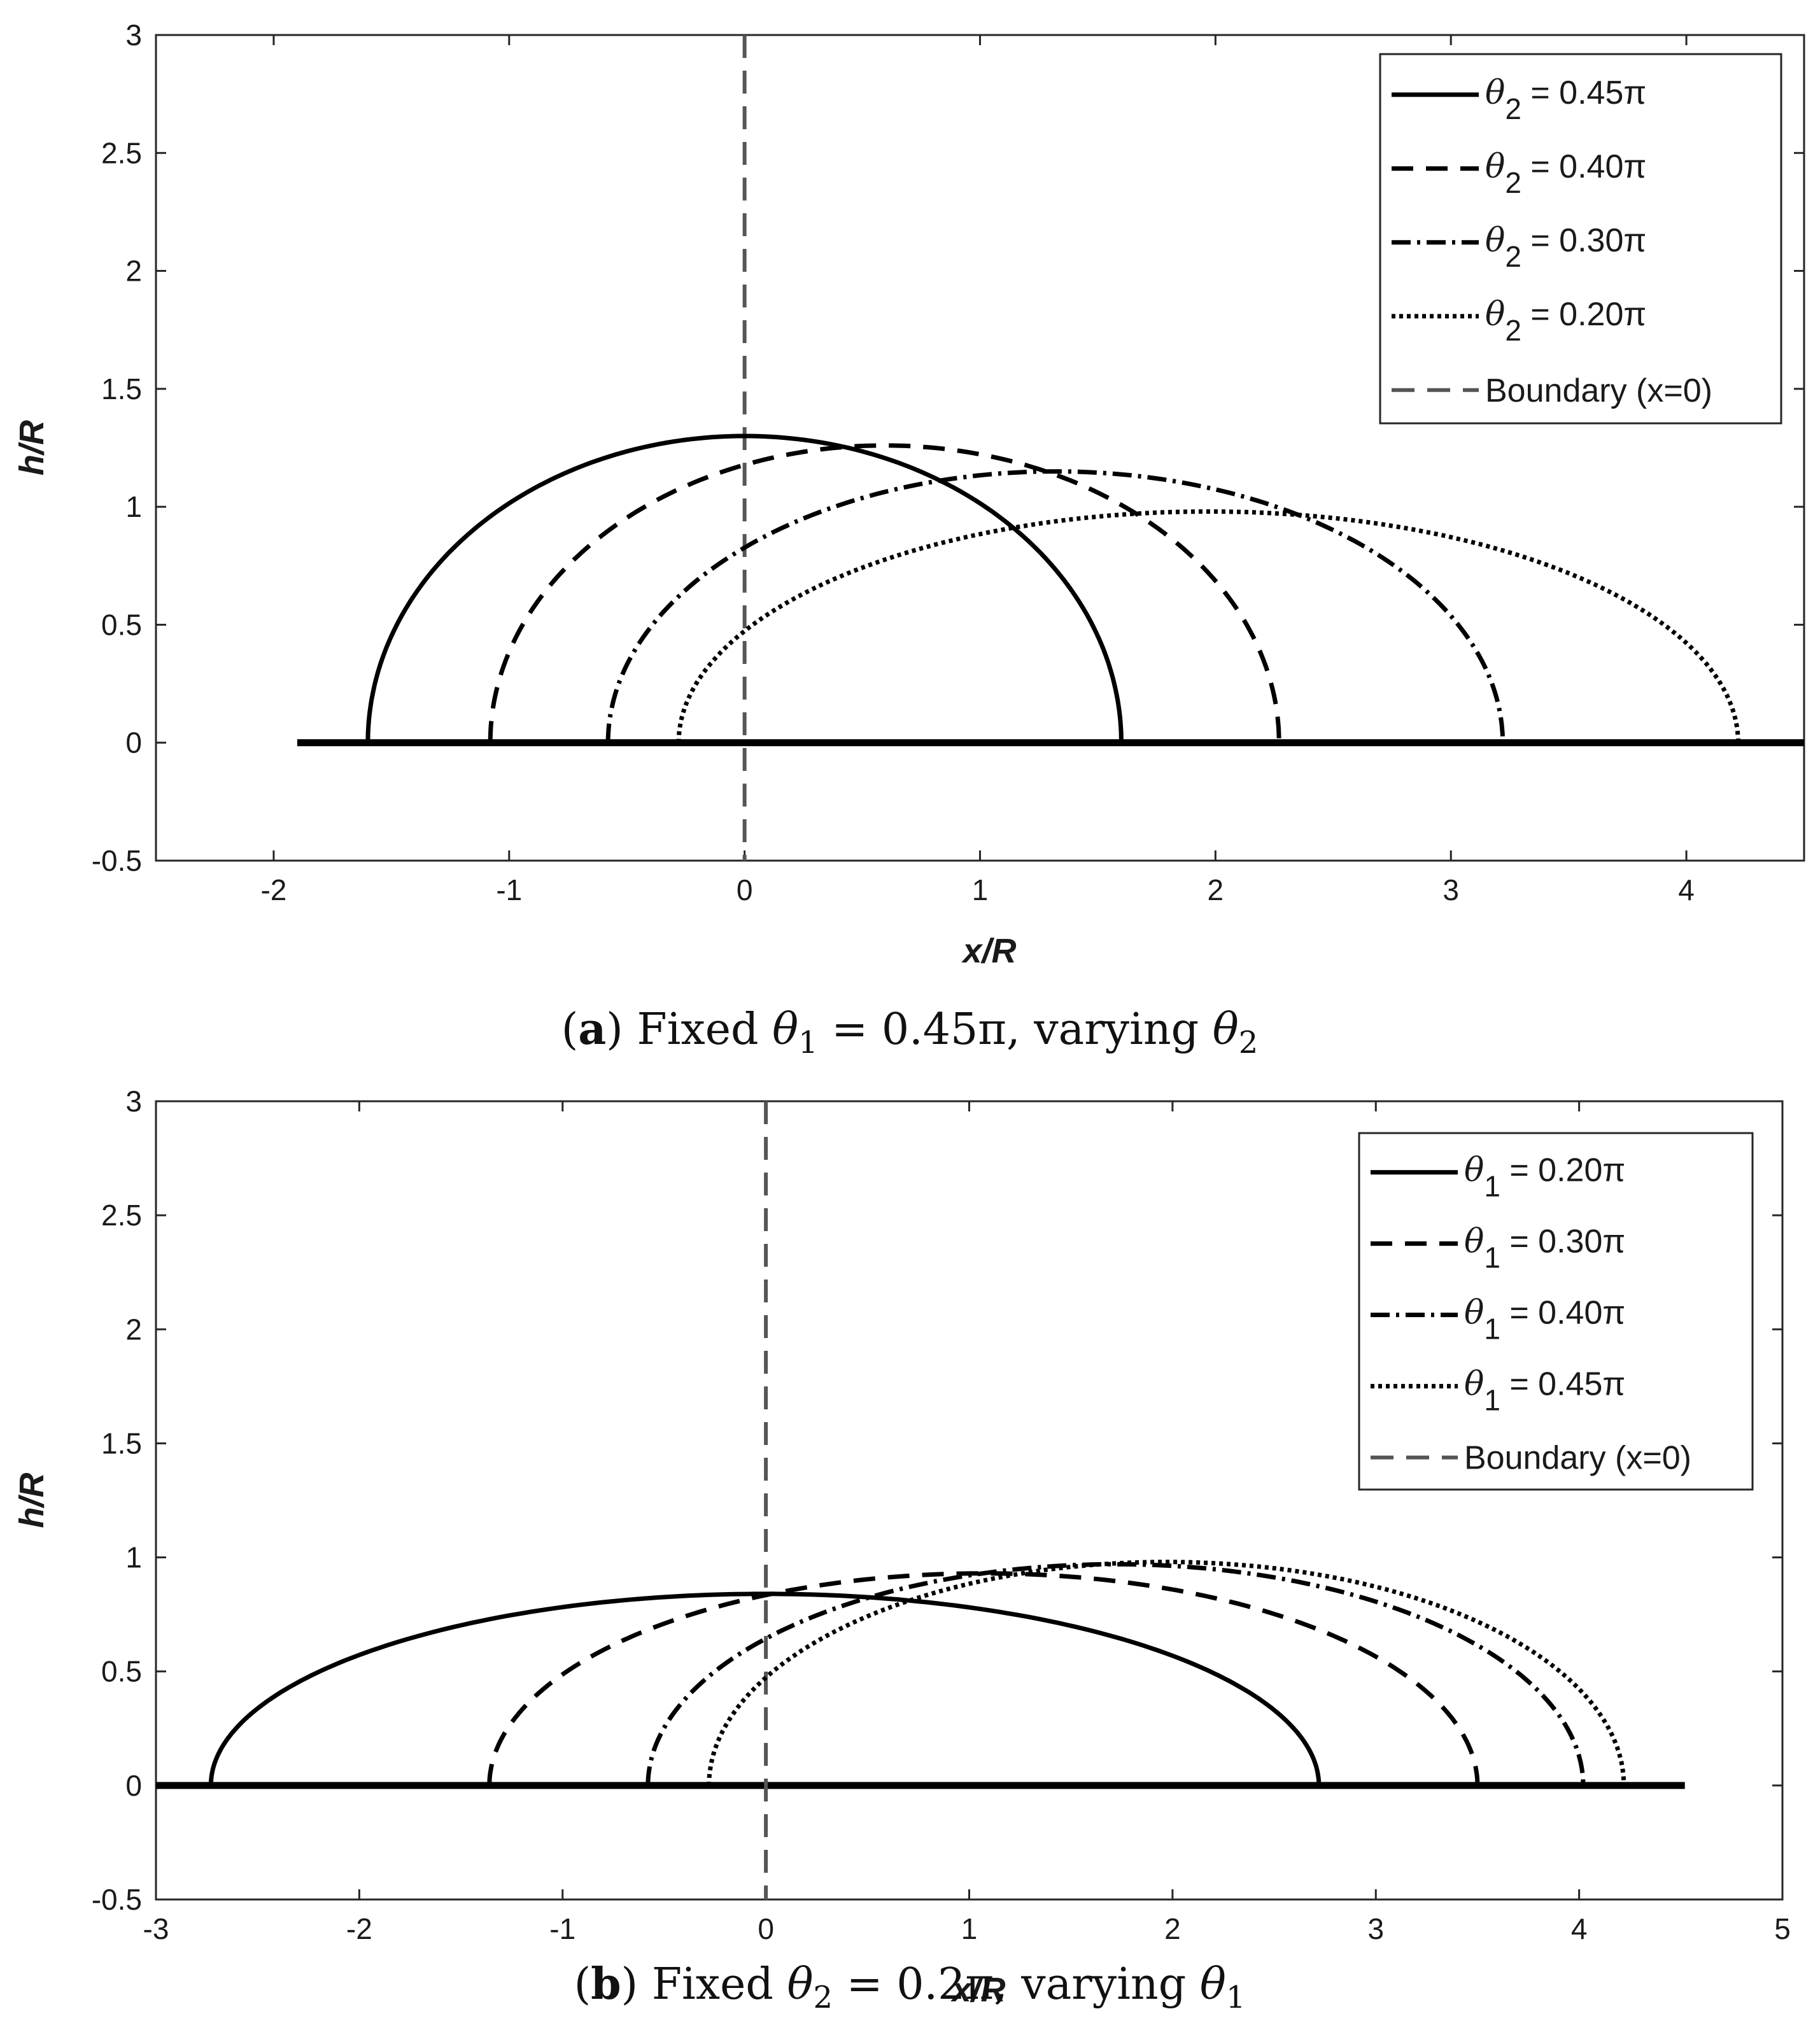 The width and height of the screenshot is (1820, 2044). I want to click on legend-item: θ1 = 0.30π, so click(1498, 1248).